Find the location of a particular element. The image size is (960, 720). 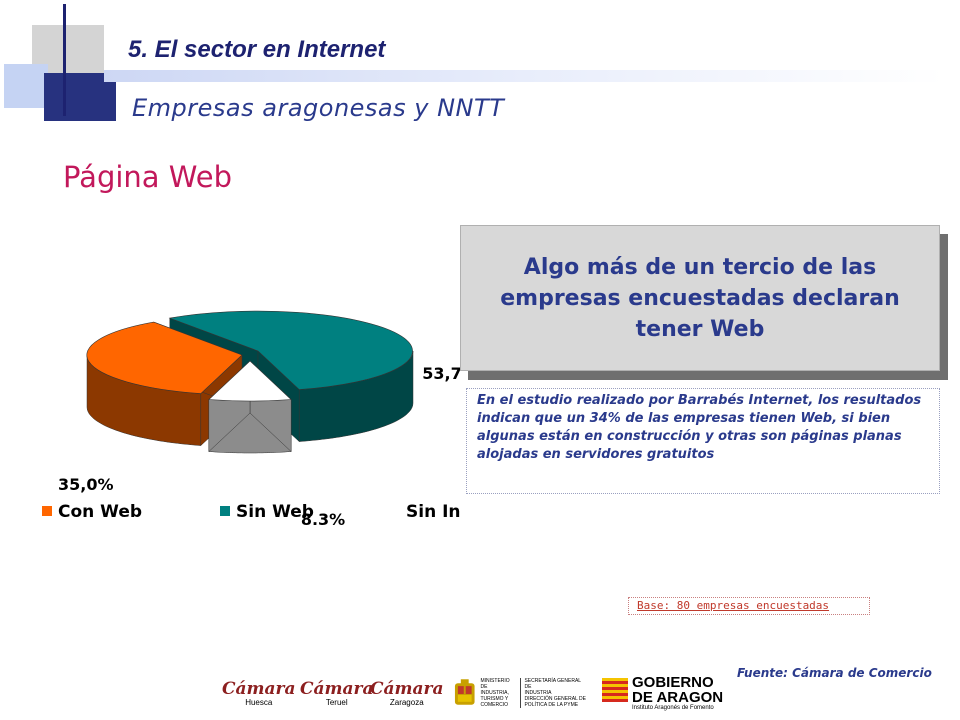

data-label-sin-internet: 8,3% is located at coordinates (323, 517).